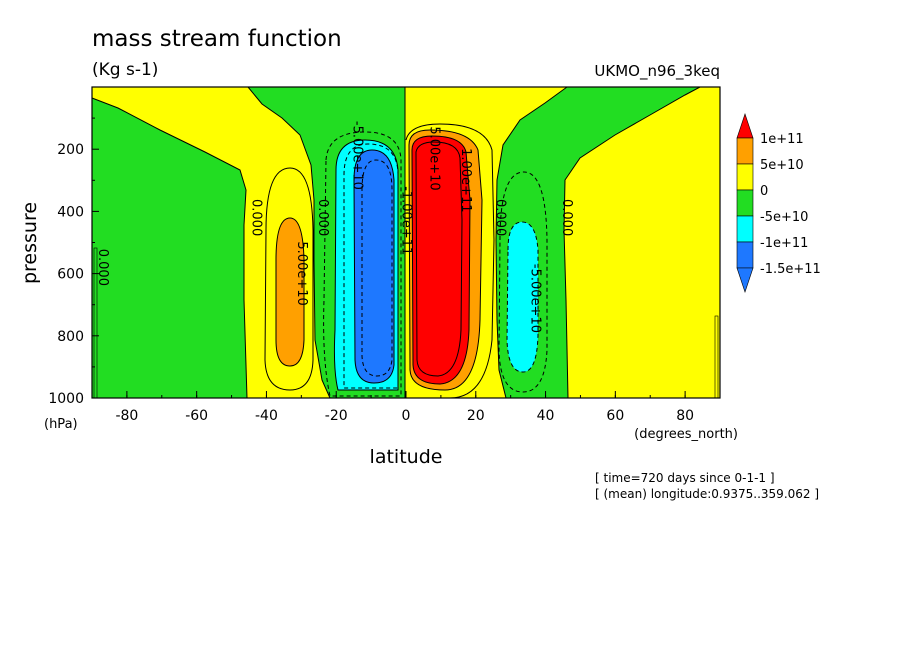 The image size is (904, 654). Describe the element at coordinates (125, 70) in the screenshot. I see `chart-units: (Kg s-1)` at that location.